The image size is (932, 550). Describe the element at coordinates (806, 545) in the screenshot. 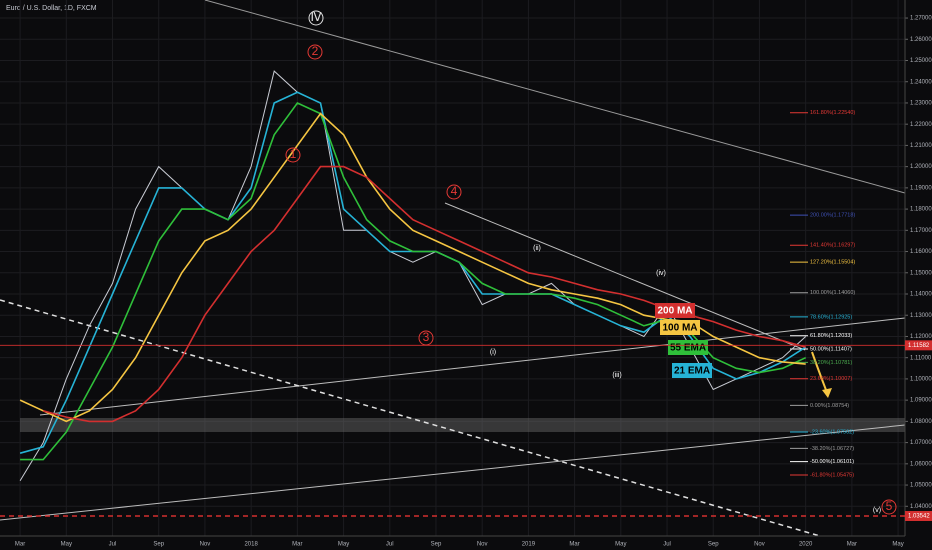

I see `x-tick-label: 2020` at that location.